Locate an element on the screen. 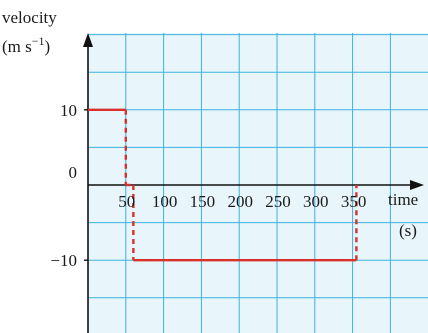 Image resolution: width=428 pixels, height=333 pixels. x-tick-label: 350 is located at coordinates (354, 201).